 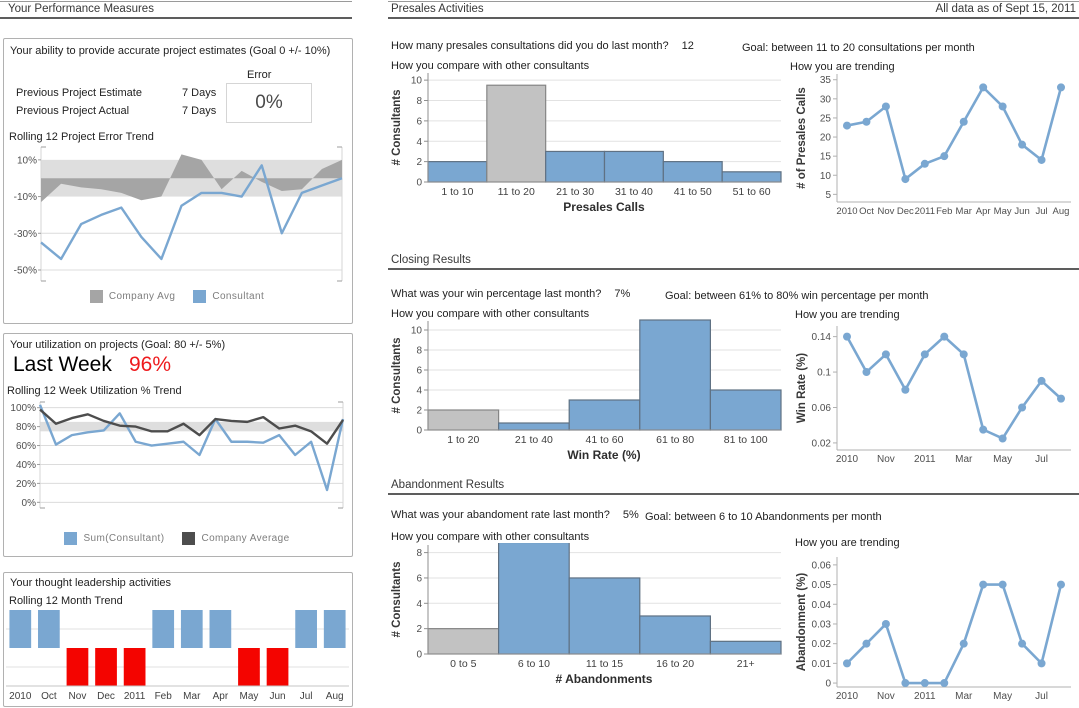 What do you see at coordinates (847, 696) in the screenshot?
I see `svg-text: 2010` at bounding box center [847, 696].